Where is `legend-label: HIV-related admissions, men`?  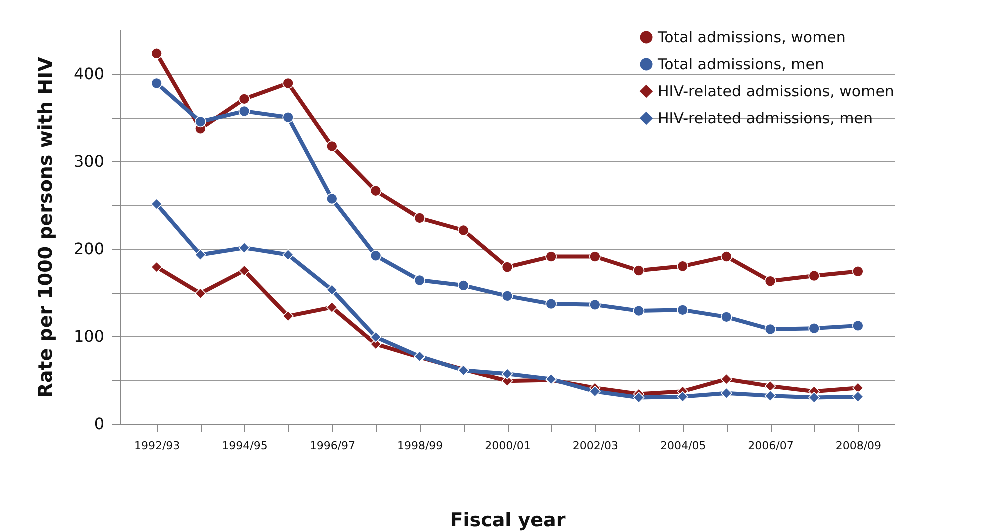 legend-label: HIV-related admissions, men is located at coordinates (765, 119).